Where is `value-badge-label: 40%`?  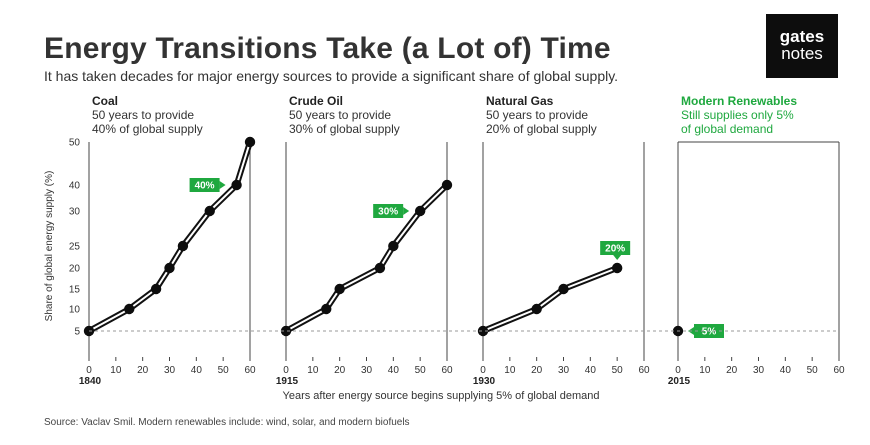 value-badge-label: 40% is located at coordinates (205, 186).